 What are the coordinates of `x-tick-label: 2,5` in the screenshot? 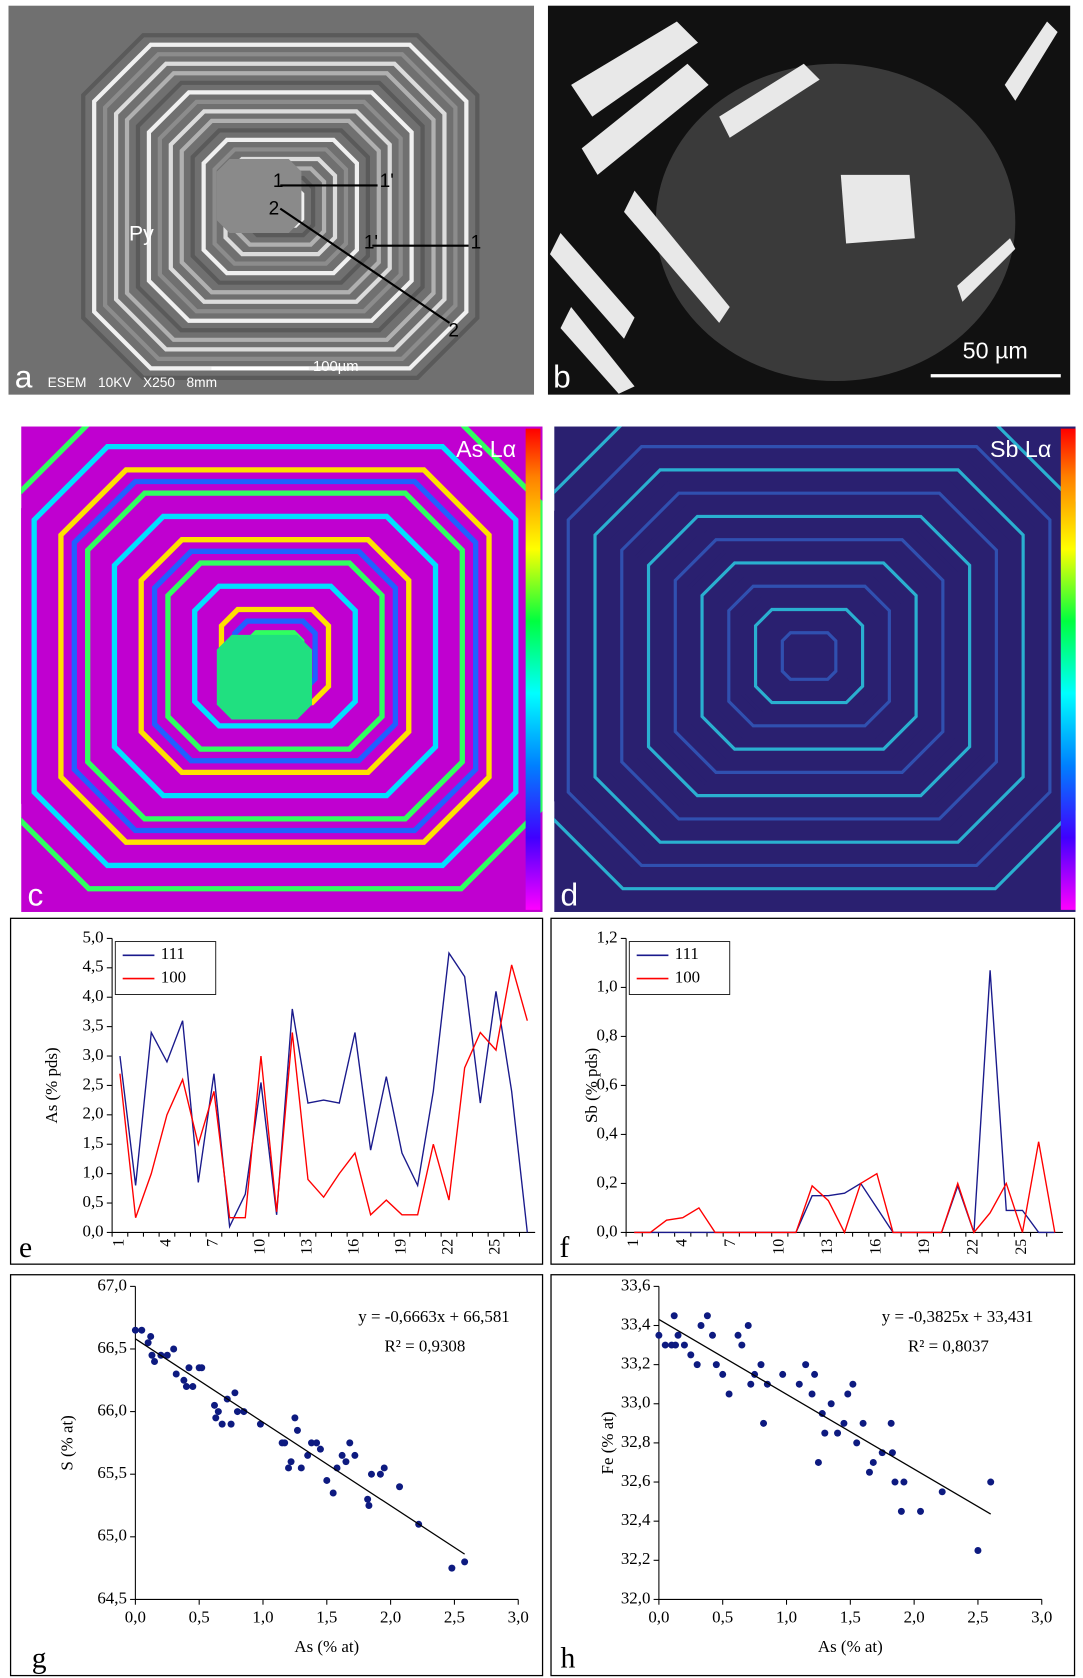 It's located at (977, 1616).